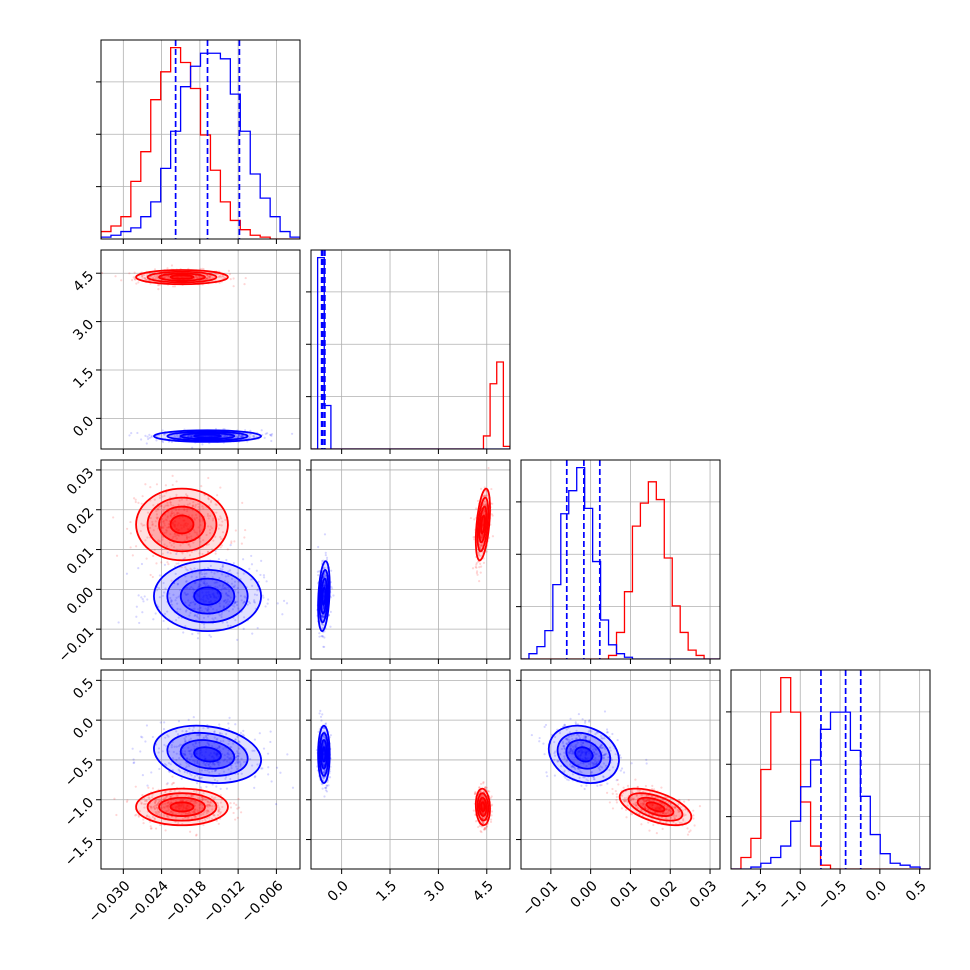  Describe the element at coordinates (483, 806) in the screenshot. I see `density-contour` at that location.